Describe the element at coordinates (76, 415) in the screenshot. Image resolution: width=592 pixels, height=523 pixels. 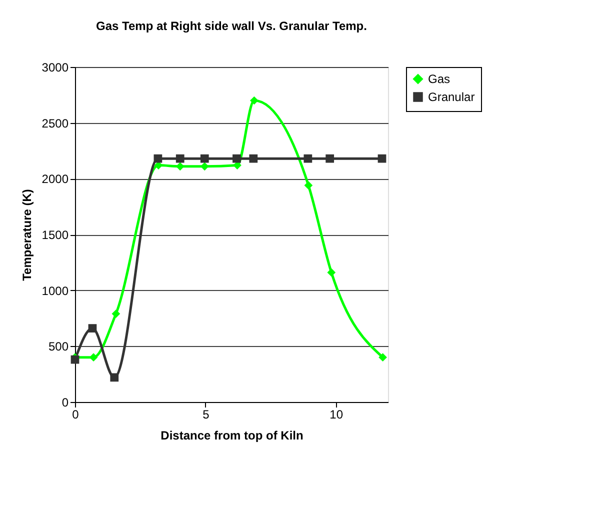
I see `x-tick-label: 0` at that location.